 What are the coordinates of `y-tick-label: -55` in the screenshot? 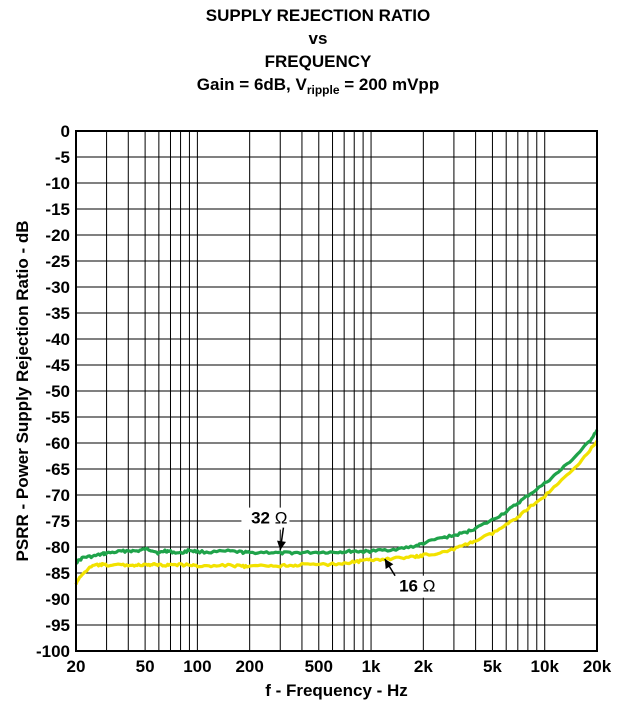 It's located at (57, 417).